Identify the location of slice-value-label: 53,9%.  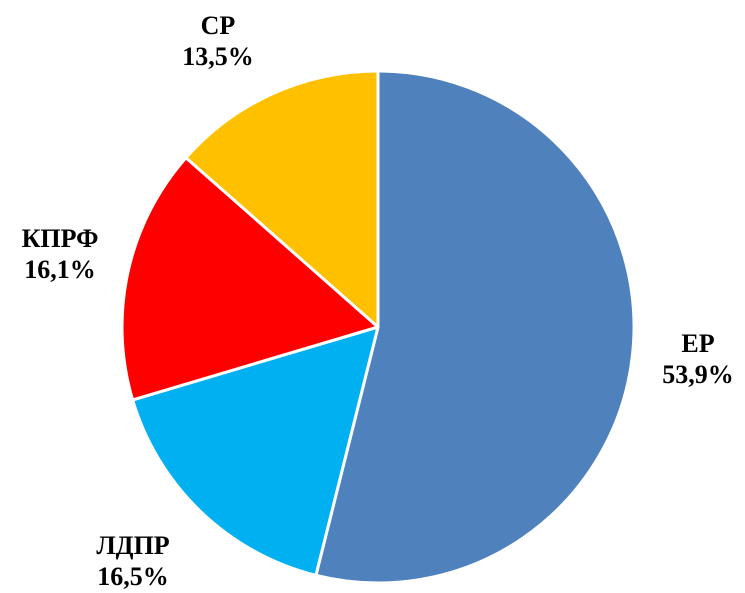
(698, 374).